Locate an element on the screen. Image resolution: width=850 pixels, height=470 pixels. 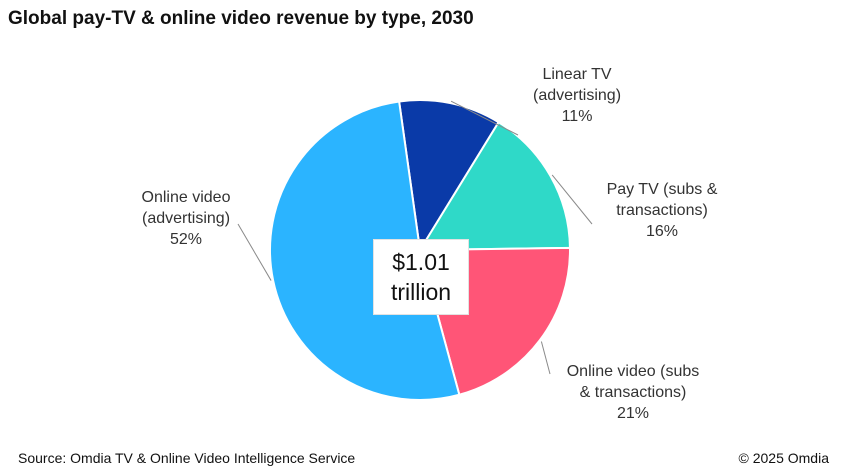
slice-label-4: Online video (advertising) 52% is located at coordinates (186, 218).